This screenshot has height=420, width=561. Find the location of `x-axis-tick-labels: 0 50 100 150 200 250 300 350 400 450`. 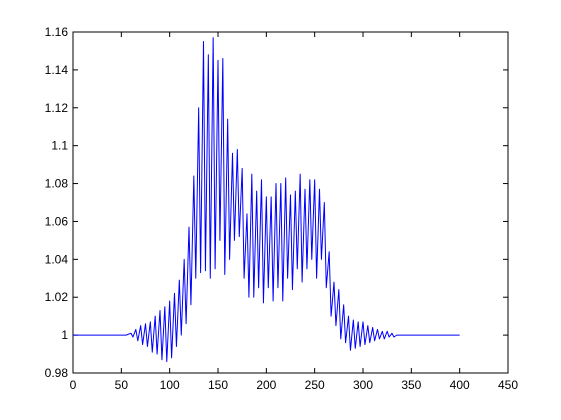

x-axis-tick-labels: 0 50 100 150 200 250 300 350 400 450 is located at coordinates (294, 385).